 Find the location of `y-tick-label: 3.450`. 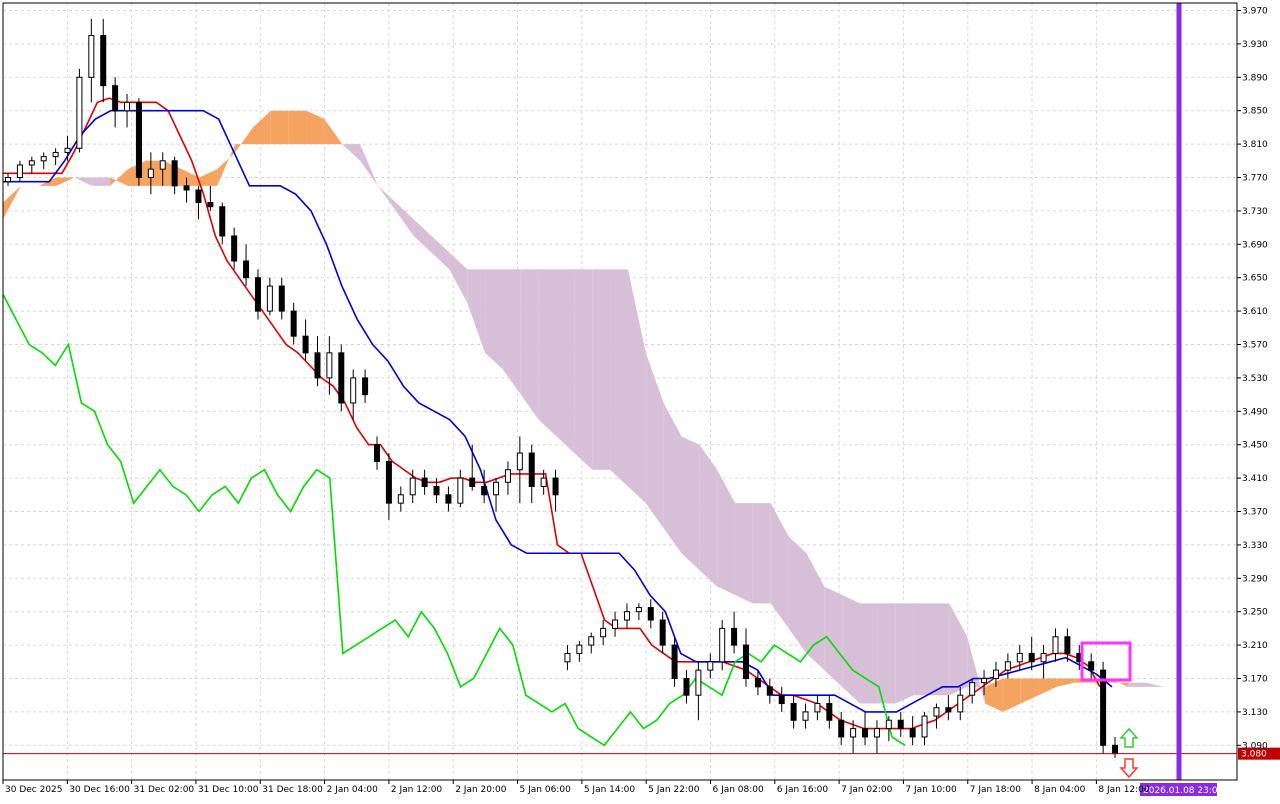

y-tick-label: 3.450 is located at coordinates (1255, 446).